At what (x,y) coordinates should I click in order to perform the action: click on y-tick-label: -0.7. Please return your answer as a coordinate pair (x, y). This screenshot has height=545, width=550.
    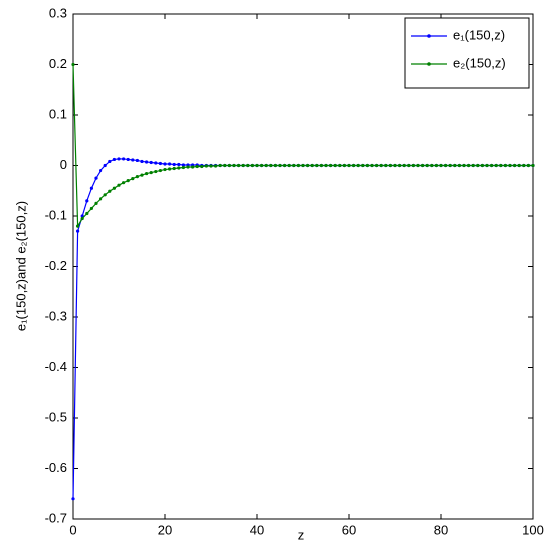
    Looking at the image, I should click on (56, 517).